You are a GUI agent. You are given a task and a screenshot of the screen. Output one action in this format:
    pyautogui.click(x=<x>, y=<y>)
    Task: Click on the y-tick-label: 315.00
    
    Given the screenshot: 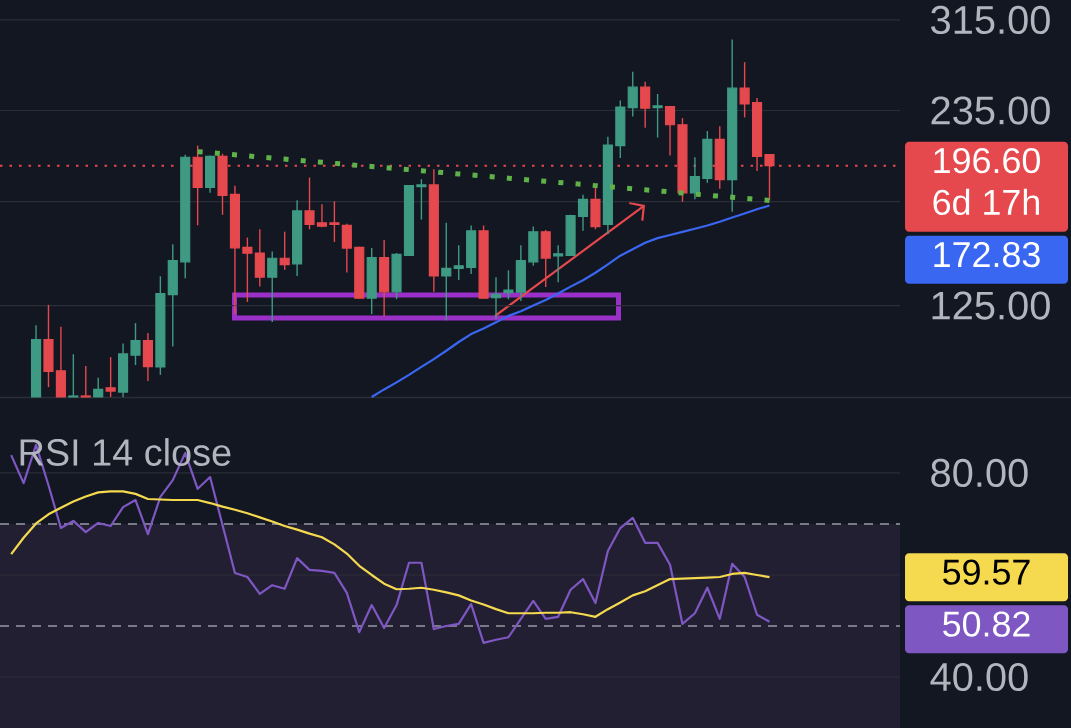 What is the action you would take?
    pyautogui.click(x=990, y=20)
    